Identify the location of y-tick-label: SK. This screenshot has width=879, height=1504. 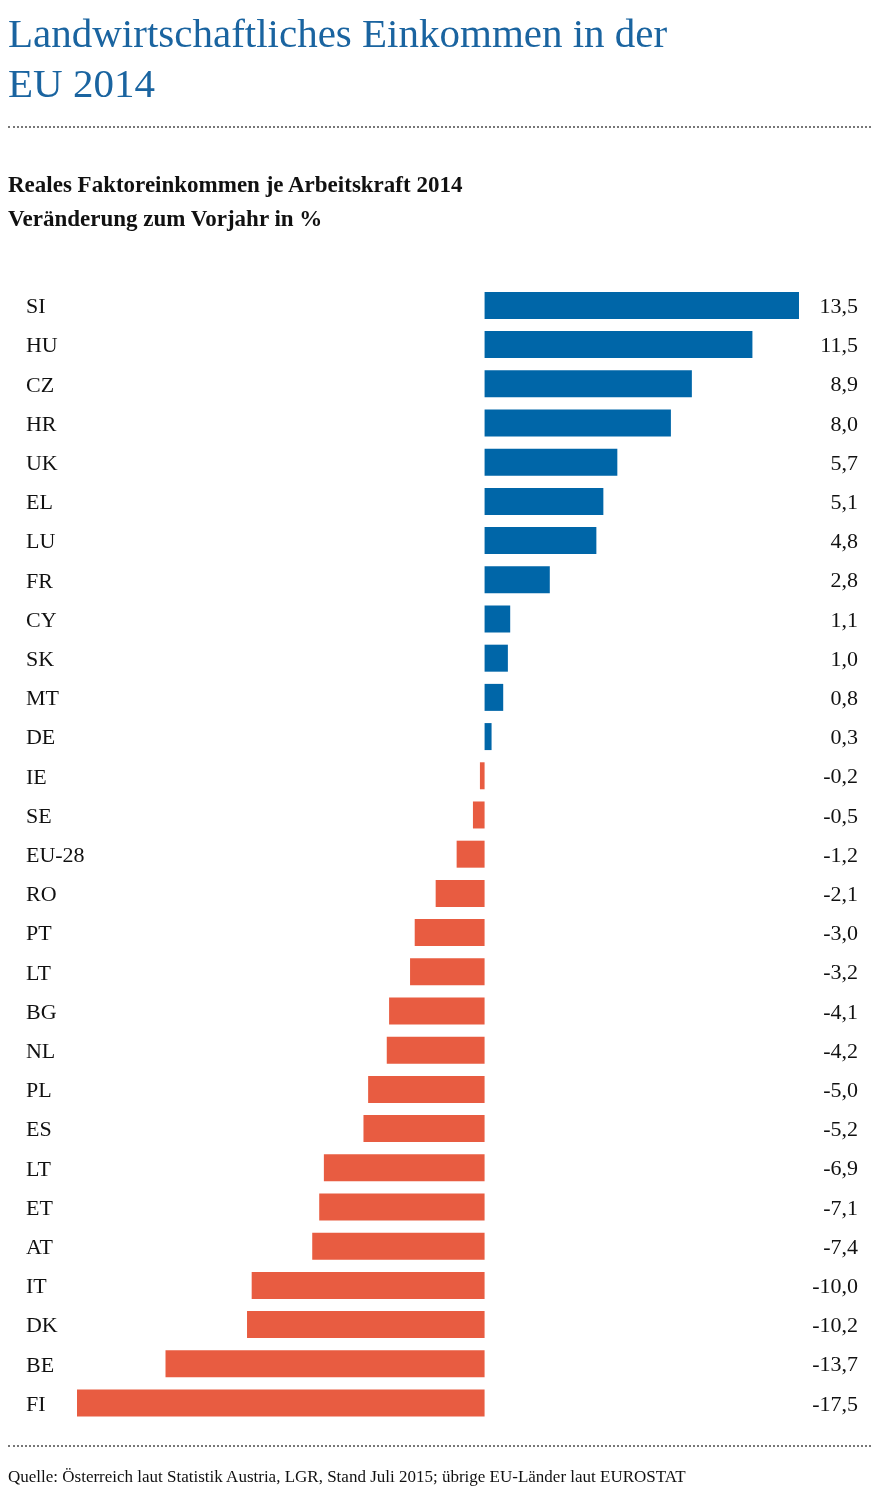
(40, 659).